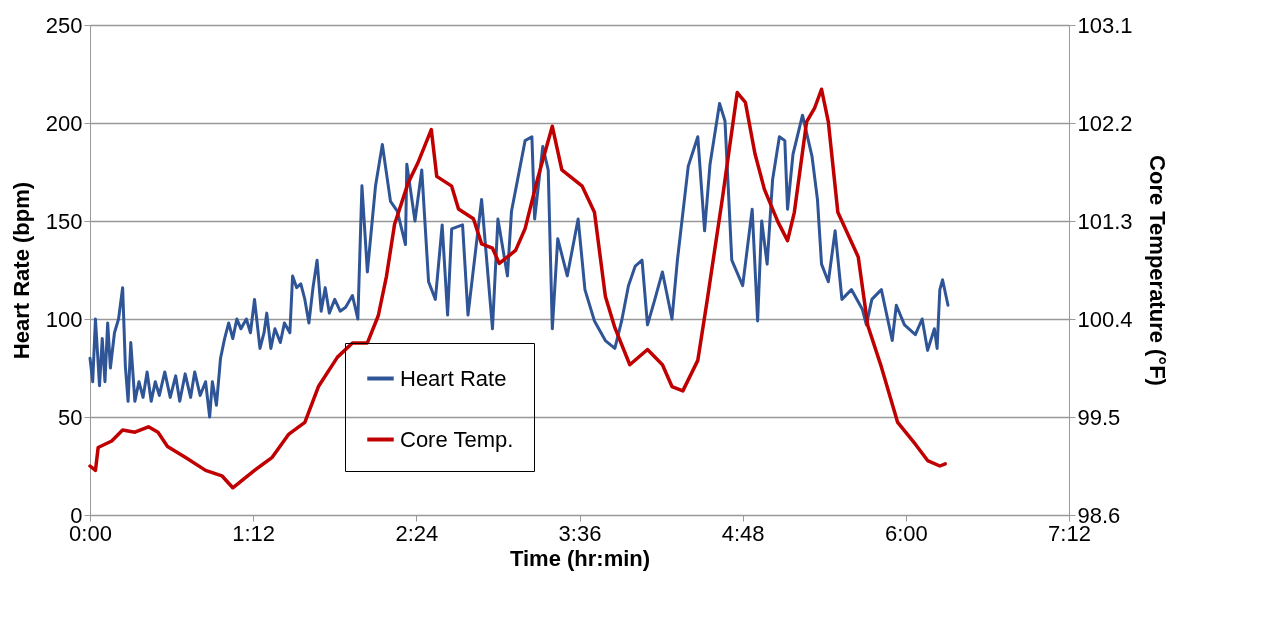  Describe the element at coordinates (580, 558) in the screenshot. I see `x-axis-title: Time (hr:min)` at that location.